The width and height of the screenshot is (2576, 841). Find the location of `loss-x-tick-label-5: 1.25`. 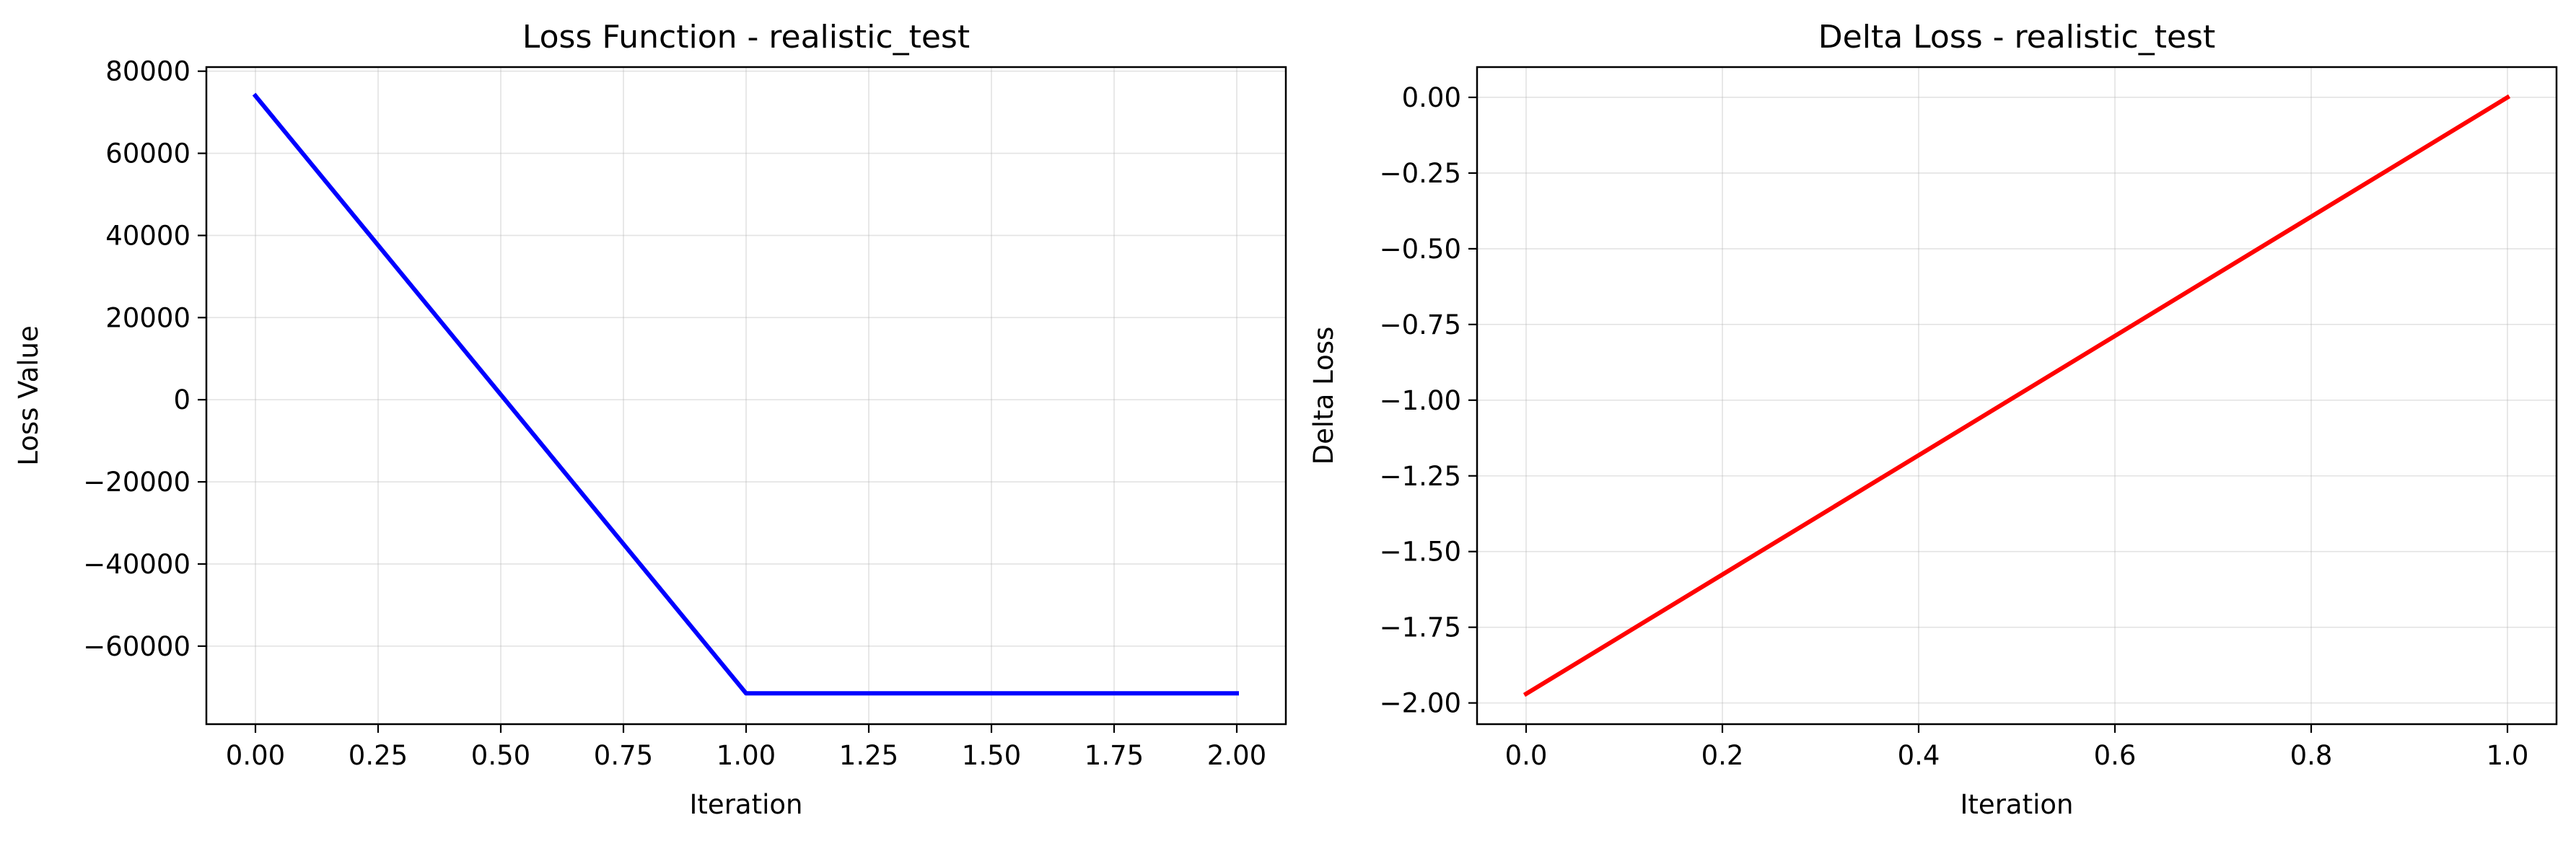

loss-x-tick-label-5: 1.25 is located at coordinates (869, 755).